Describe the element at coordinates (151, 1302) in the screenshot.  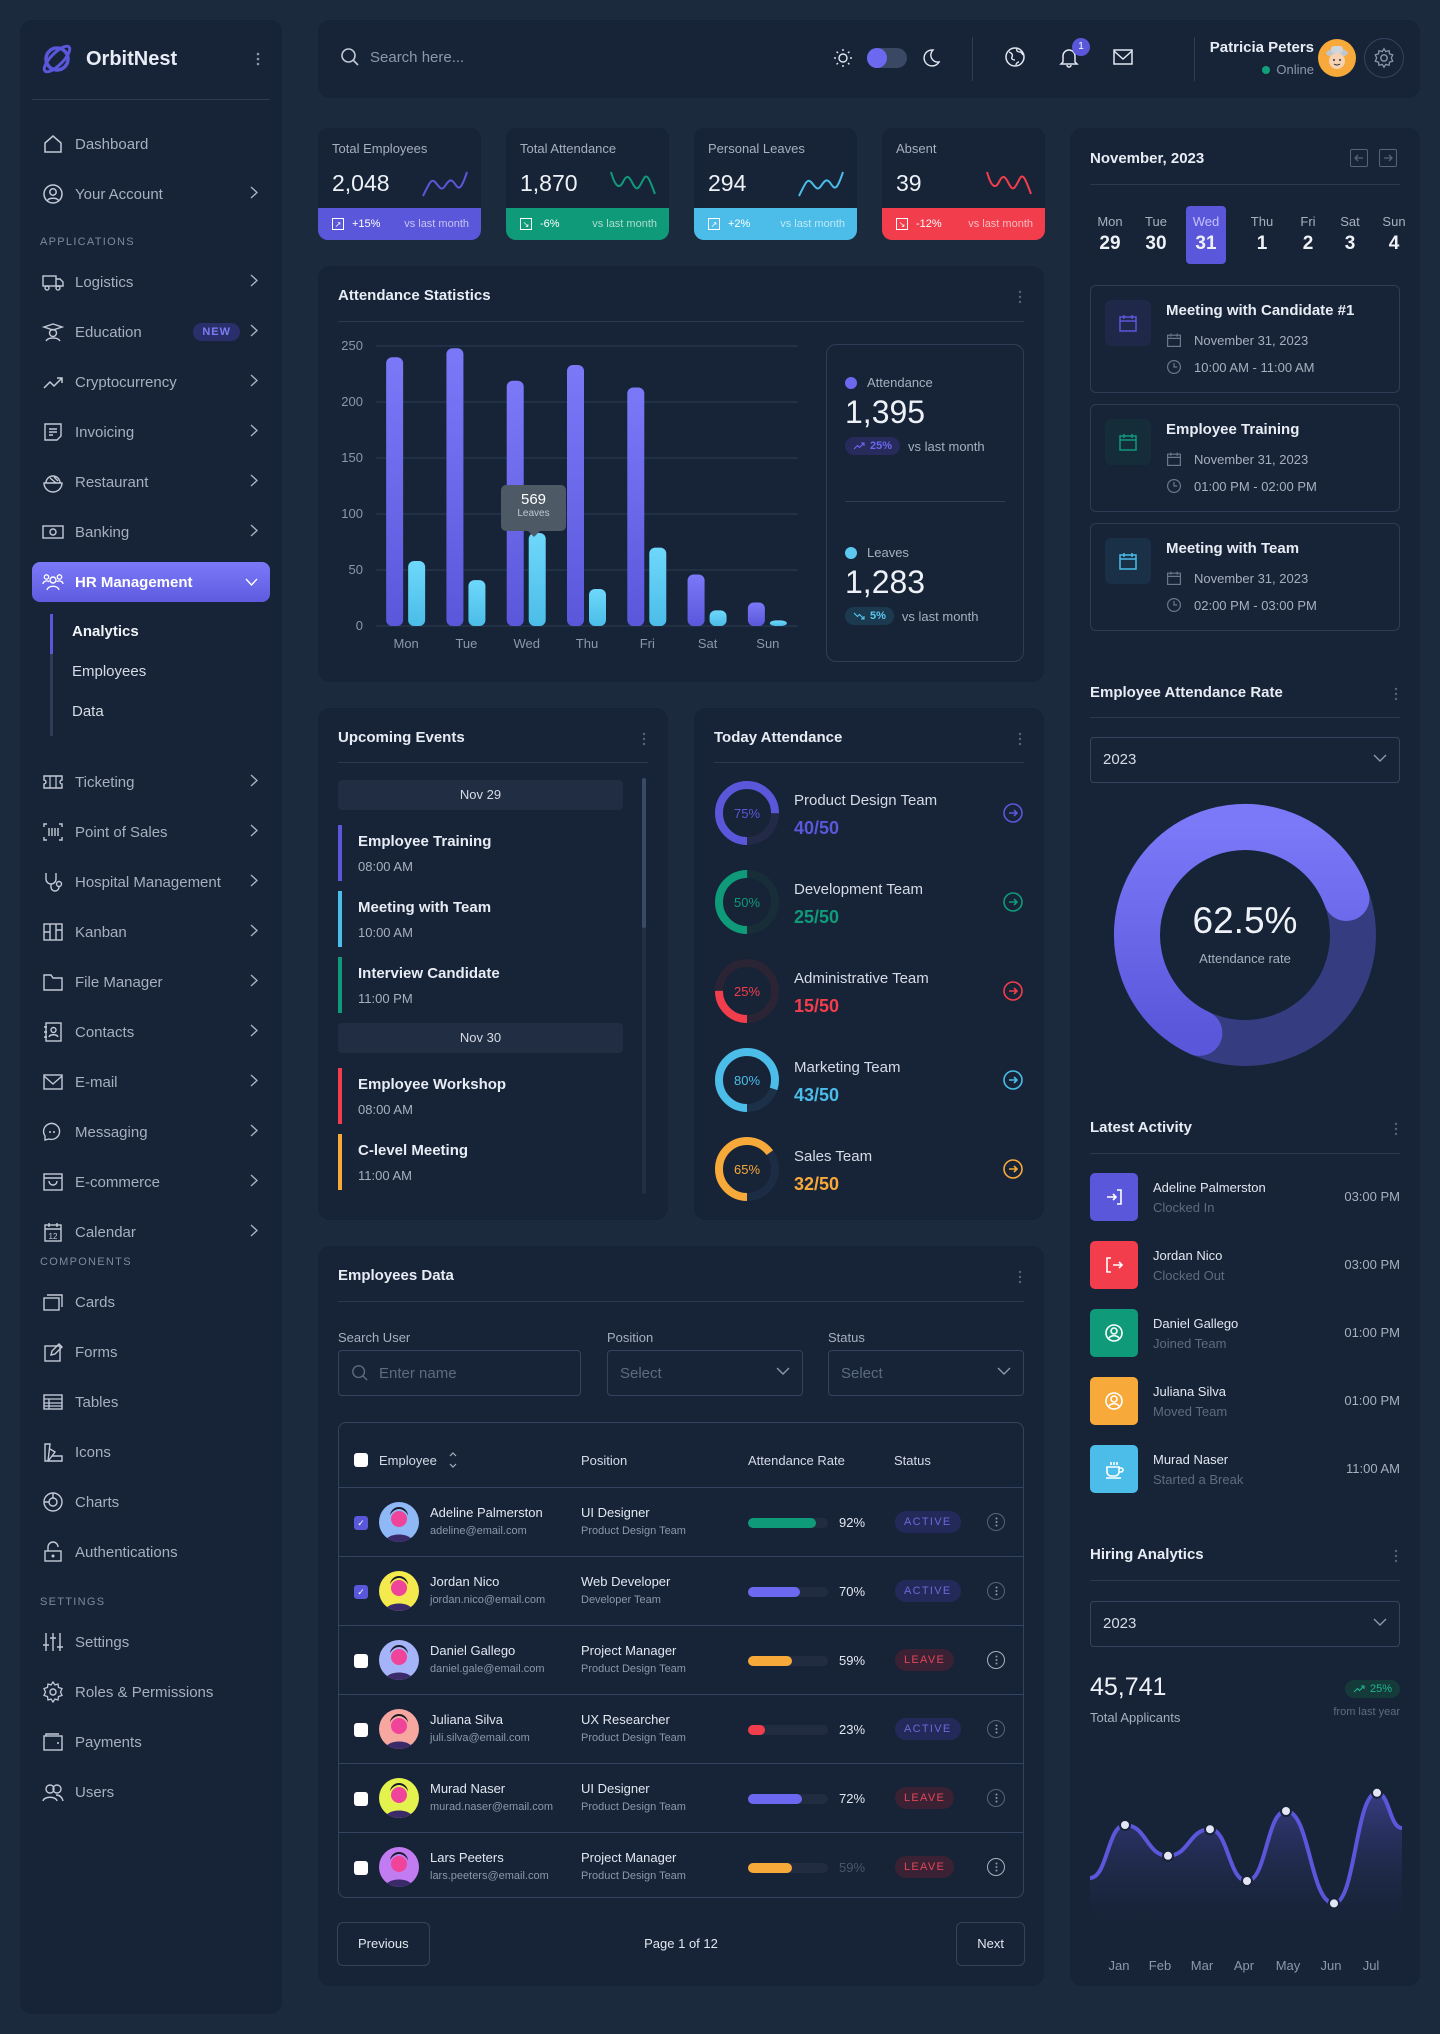
I see `sidebar-item-cards: Cards` at that location.